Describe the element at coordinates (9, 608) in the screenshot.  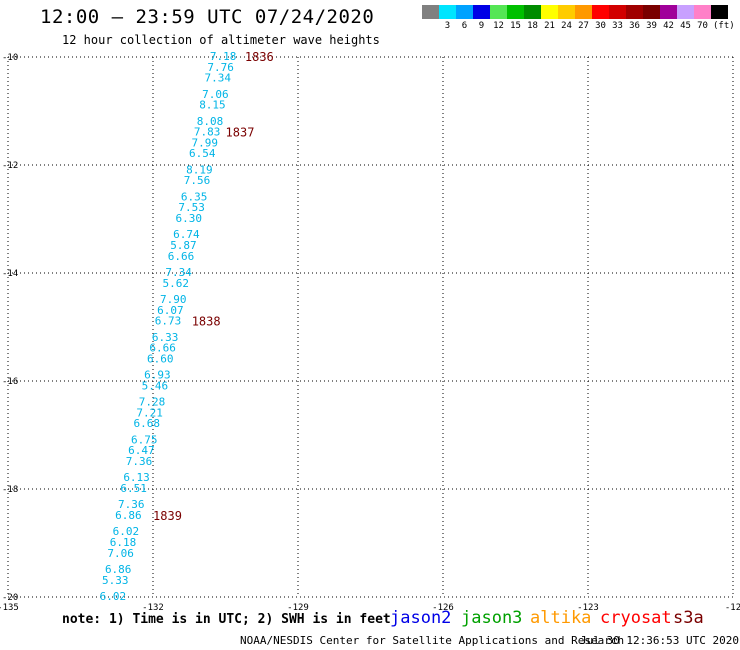
I see `lon-tick-label: -135` at that location.